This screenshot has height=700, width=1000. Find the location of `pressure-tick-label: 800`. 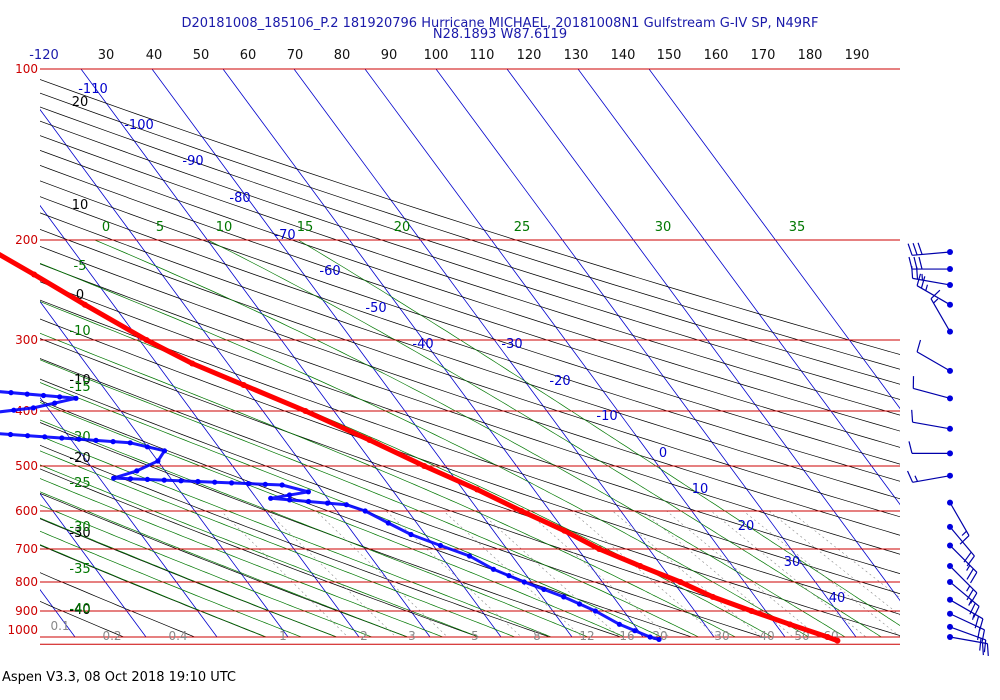

pressure-tick-label: 800 is located at coordinates (26, 582).